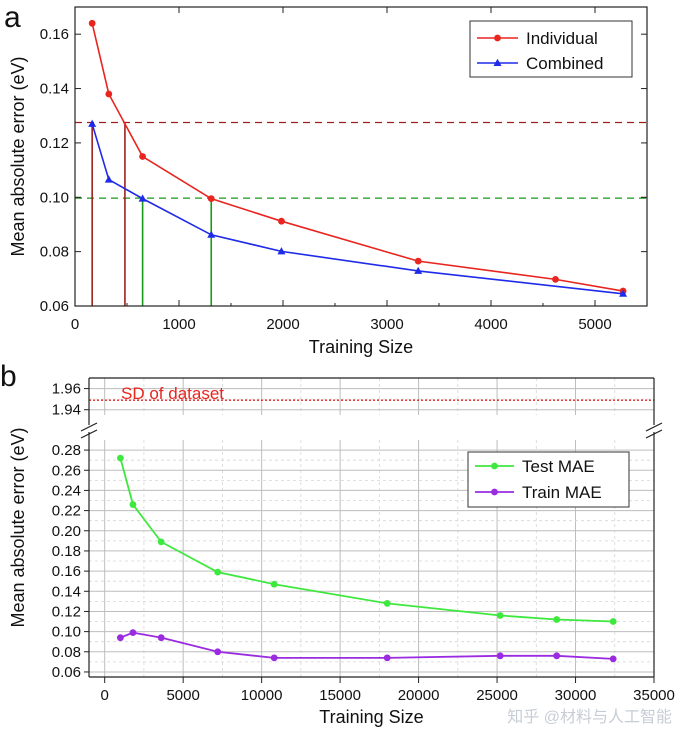  What do you see at coordinates (490, 324) in the screenshot?
I see `x-tick-label-a: 4000` at bounding box center [490, 324].